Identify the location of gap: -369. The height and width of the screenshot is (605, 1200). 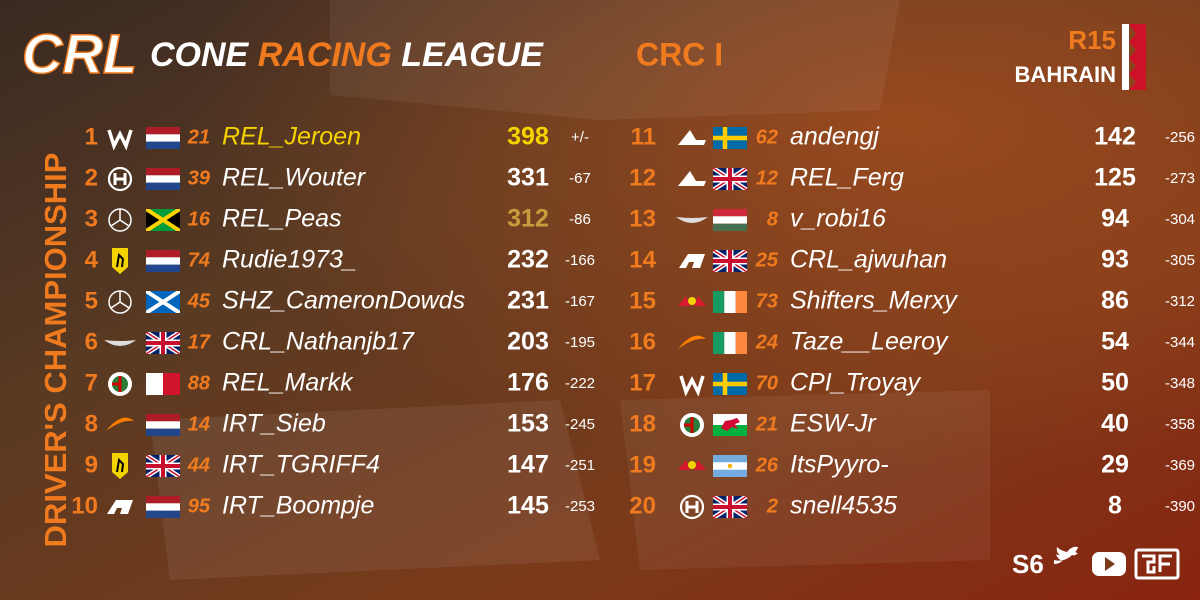
(1180, 465).